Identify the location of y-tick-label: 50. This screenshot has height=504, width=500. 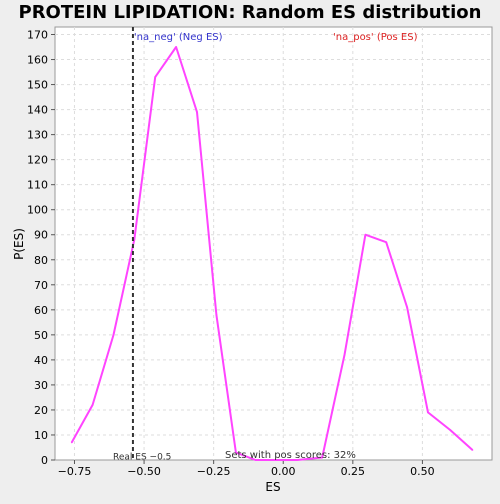
(41, 335).